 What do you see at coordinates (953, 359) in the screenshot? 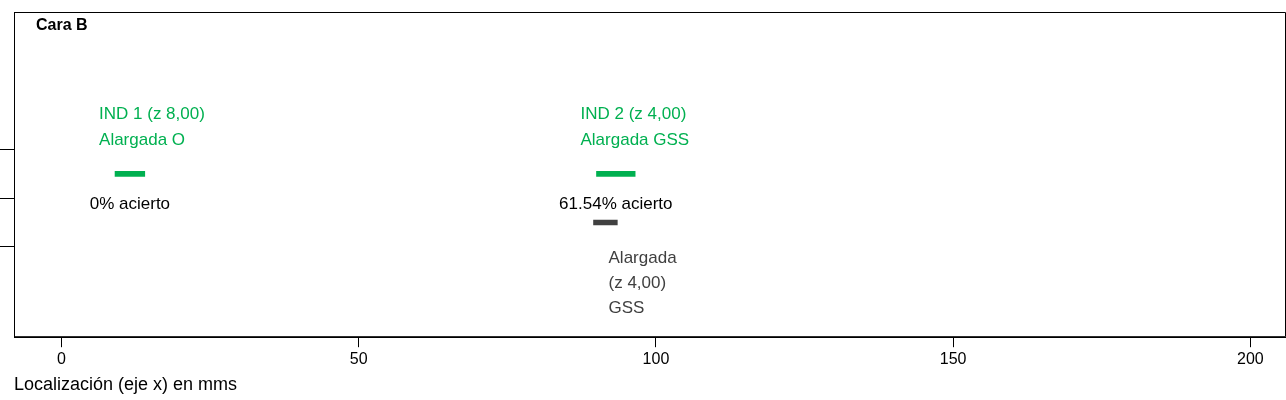
I see `x-tick-label: 150` at bounding box center [953, 359].